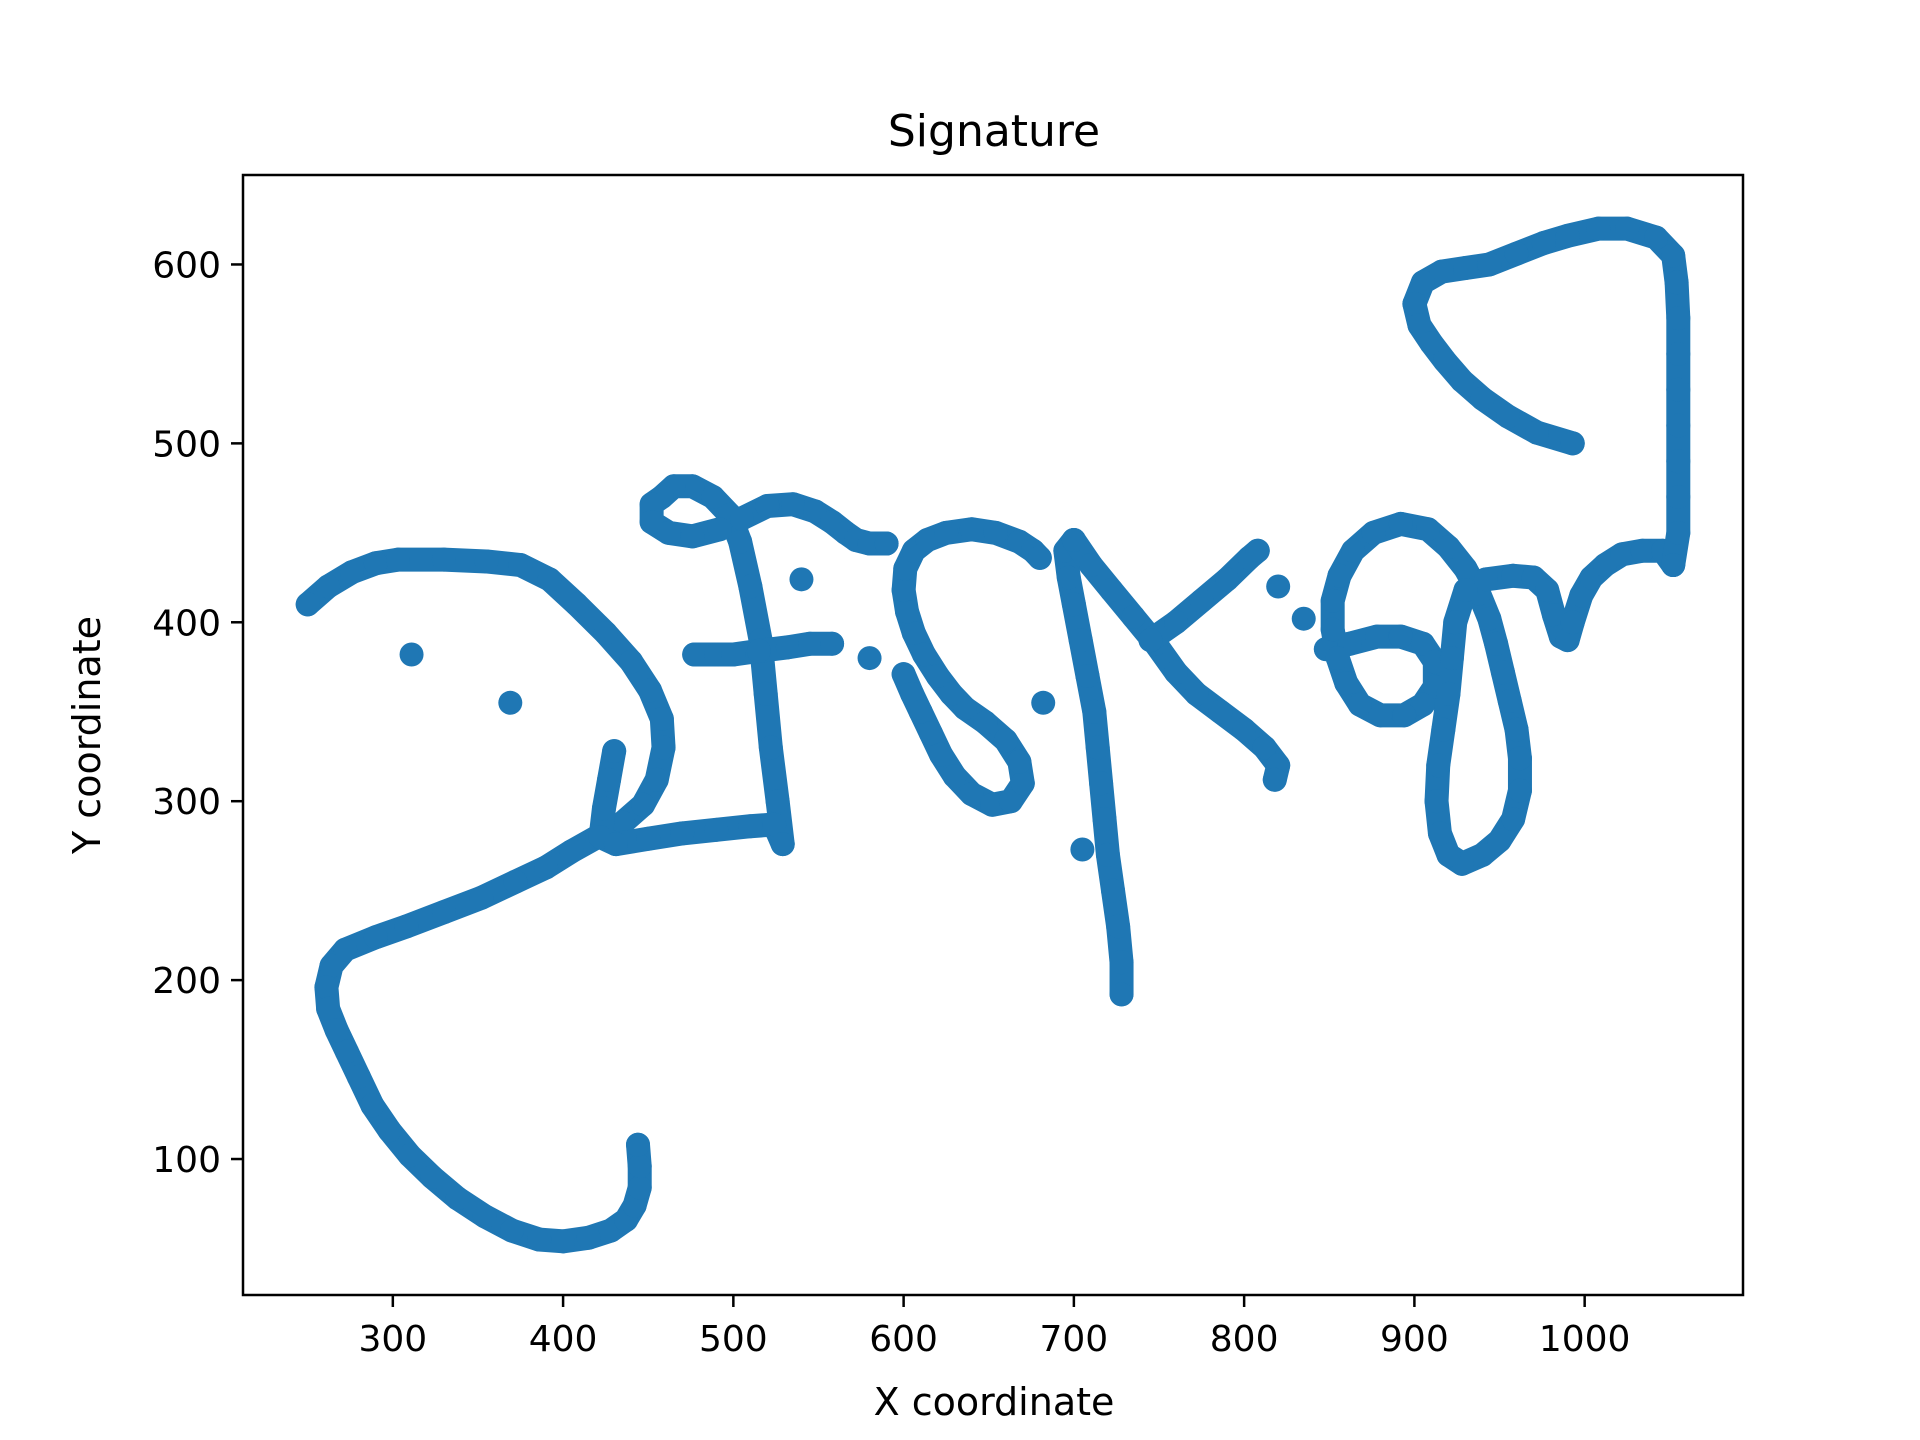  What do you see at coordinates (87, 735) in the screenshot?
I see `y-axis-label: Y coordinate` at bounding box center [87, 735].